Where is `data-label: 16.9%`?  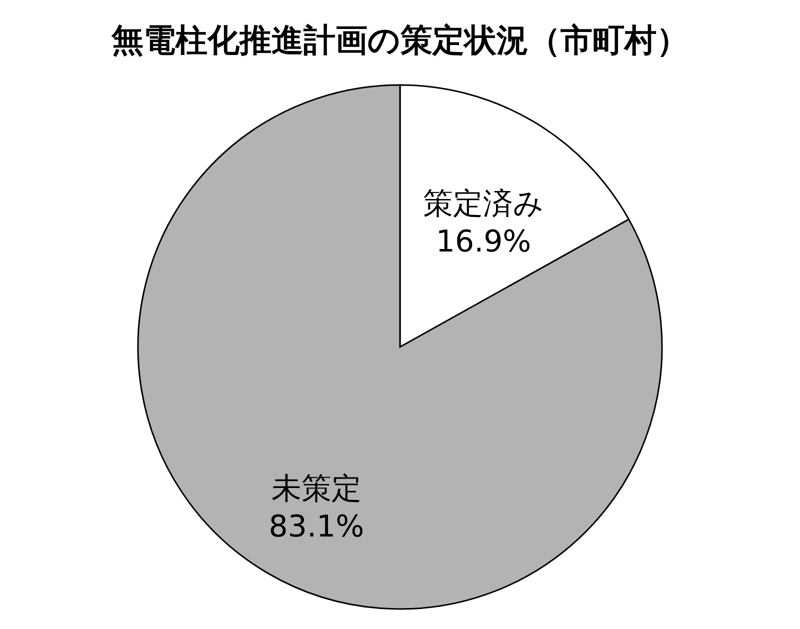 data-label: 16.9% is located at coordinates (484, 242).